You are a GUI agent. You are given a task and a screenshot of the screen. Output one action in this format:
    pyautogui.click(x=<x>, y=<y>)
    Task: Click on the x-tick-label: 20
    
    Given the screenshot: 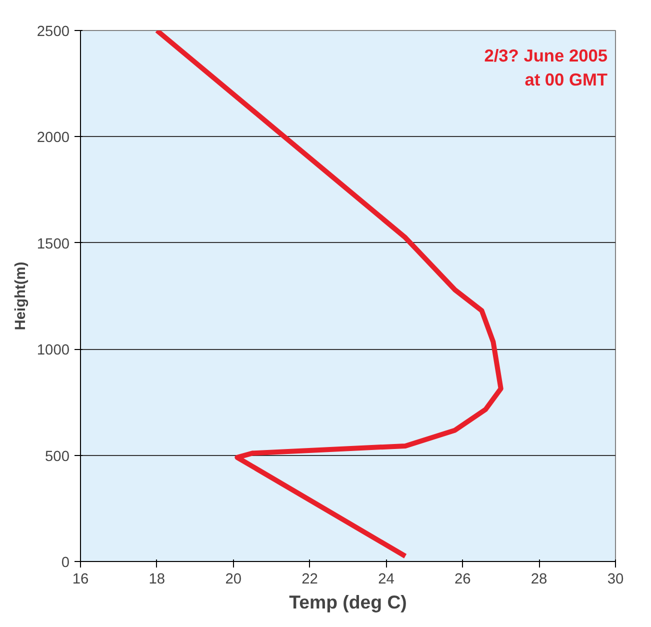 What is the action you would take?
    pyautogui.click(x=233, y=580)
    